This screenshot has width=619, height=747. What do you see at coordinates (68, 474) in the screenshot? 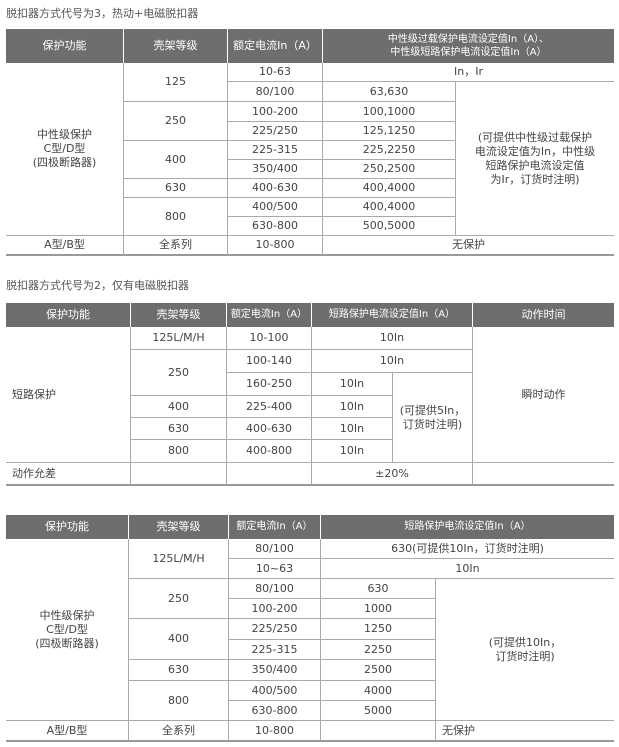
I see `tolerance-label: 动作允差` at bounding box center [68, 474].